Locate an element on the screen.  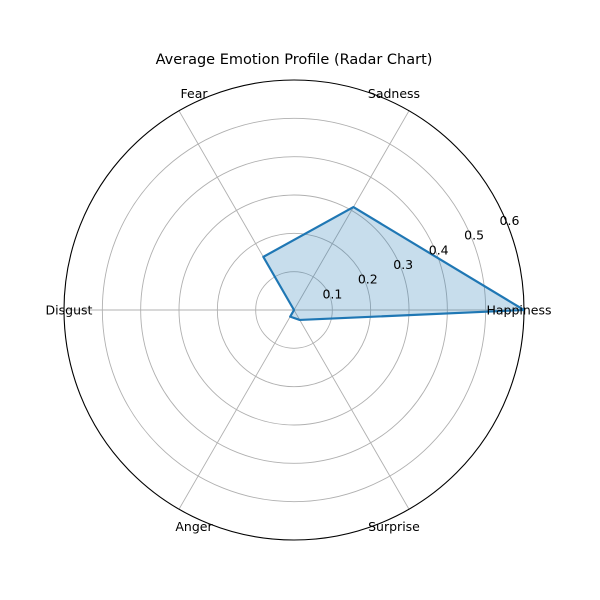
category-label-sadness: Sadness is located at coordinates (394, 93).